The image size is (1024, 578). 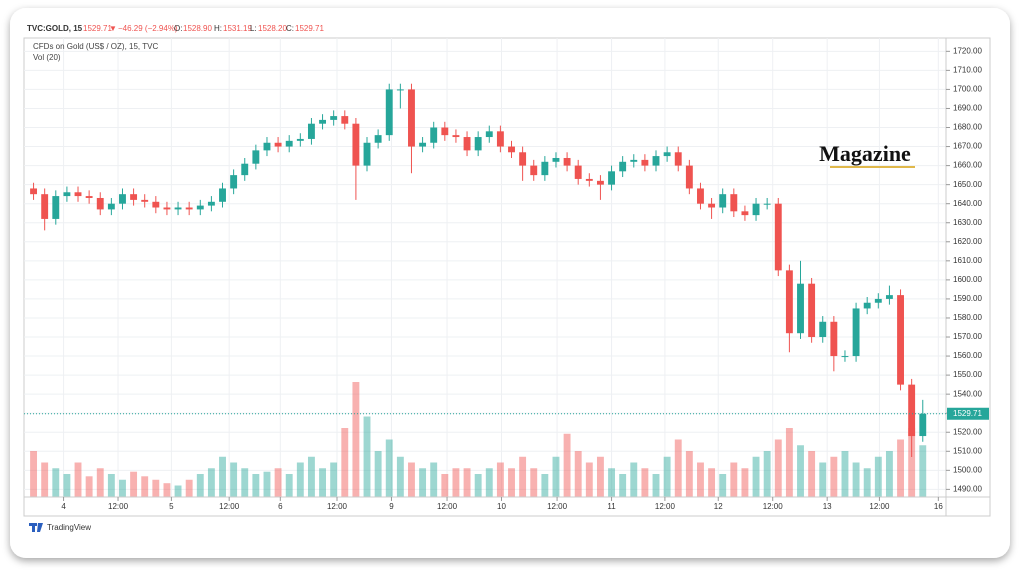 What do you see at coordinates (253, 28) in the screenshot?
I see `ohlc-key: L:` at bounding box center [253, 28].